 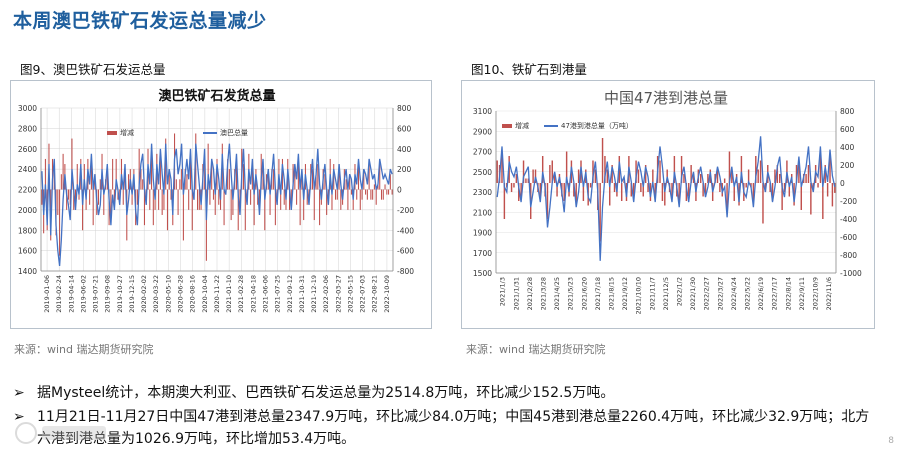 What do you see at coordinates (482, 131) in the screenshot?
I see `y-left-tick-label: 2900` at bounding box center [482, 131].